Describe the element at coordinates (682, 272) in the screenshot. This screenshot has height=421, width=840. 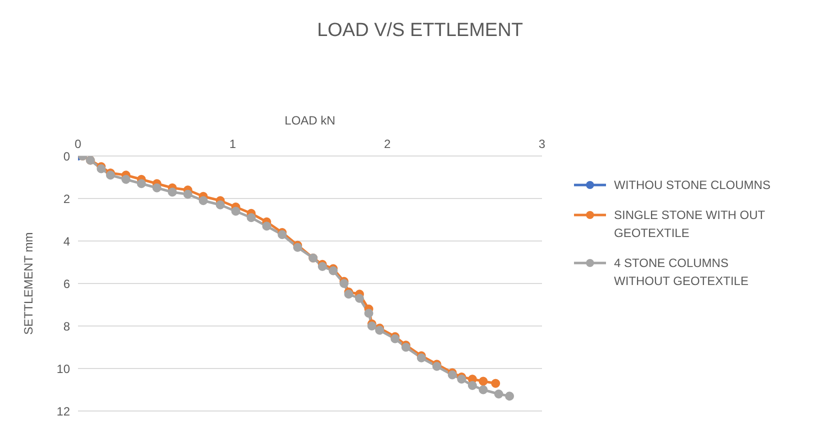
I see `legend-label: 4 STONE COLUMNS WITHOUT GEOTEXTILE` at that location.